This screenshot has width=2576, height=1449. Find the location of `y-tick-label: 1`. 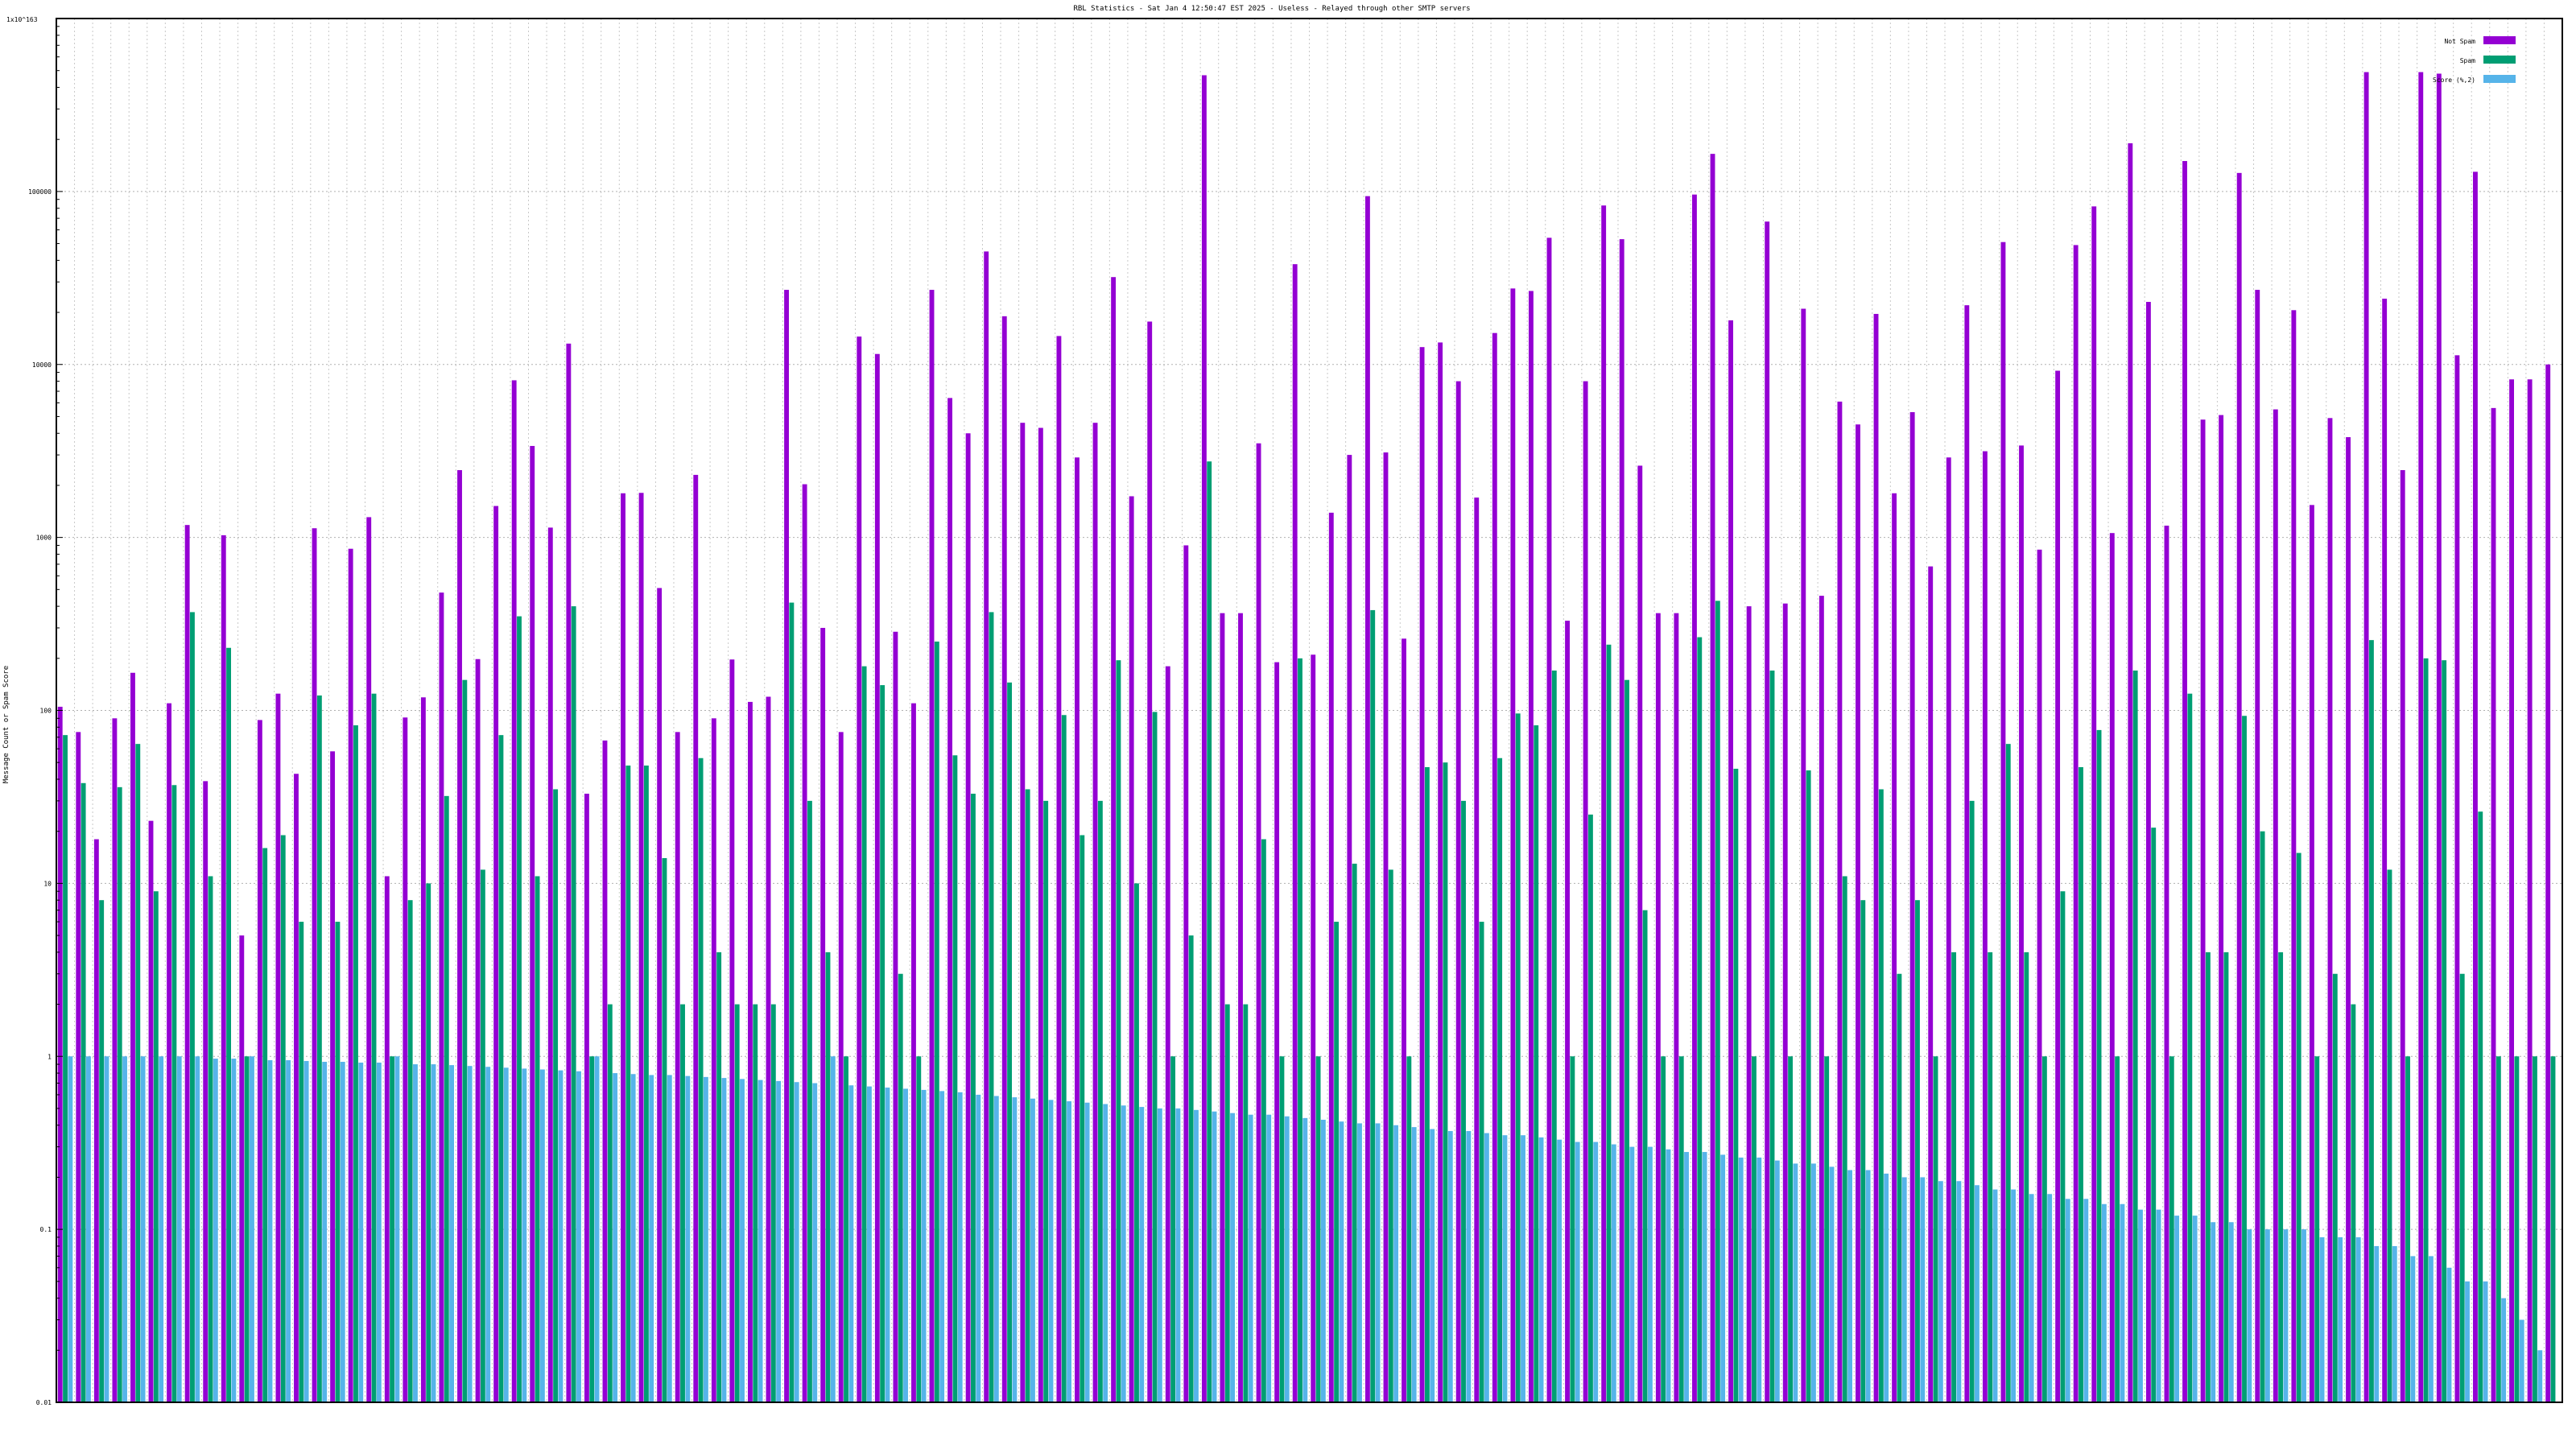

y-tick-label: 1 is located at coordinates (49, 1056).